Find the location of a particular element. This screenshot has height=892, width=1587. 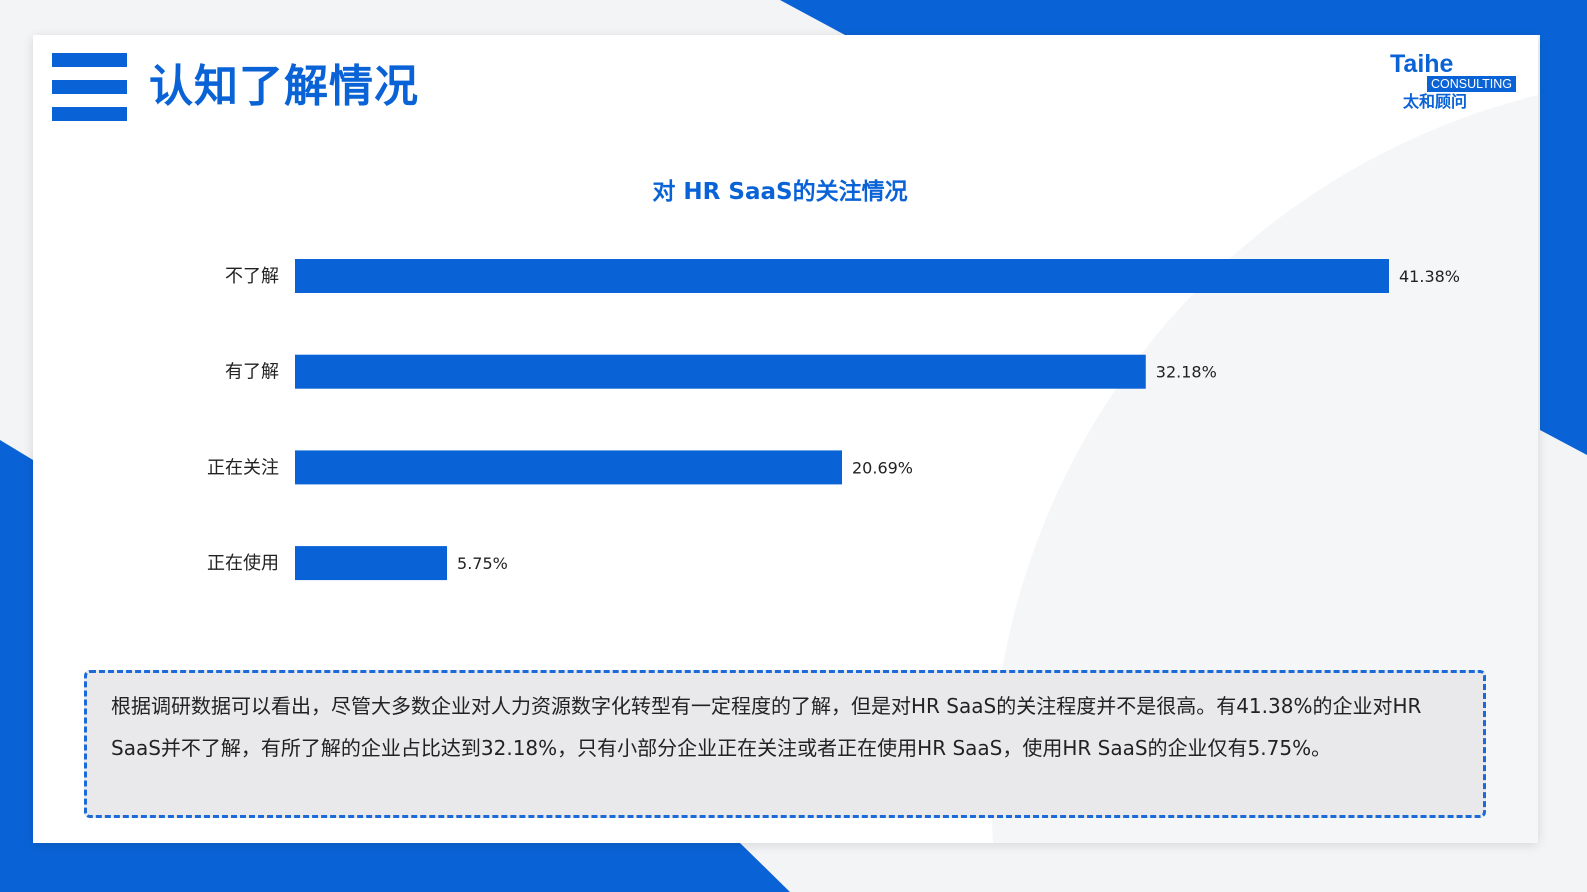

data-label: 32.18% is located at coordinates (1186, 372).